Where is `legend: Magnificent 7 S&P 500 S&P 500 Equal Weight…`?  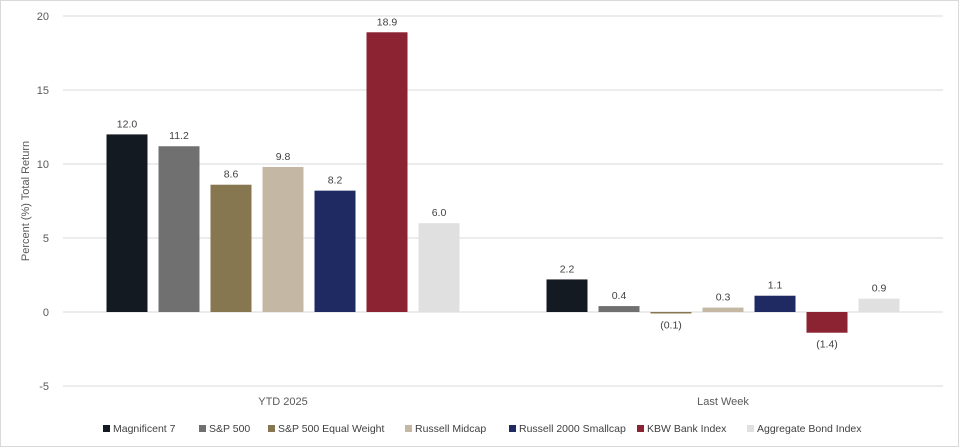 legend: Magnificent 7 S&P 500 S&P 500 Equal Weight… is located at coordinates (482, 429).